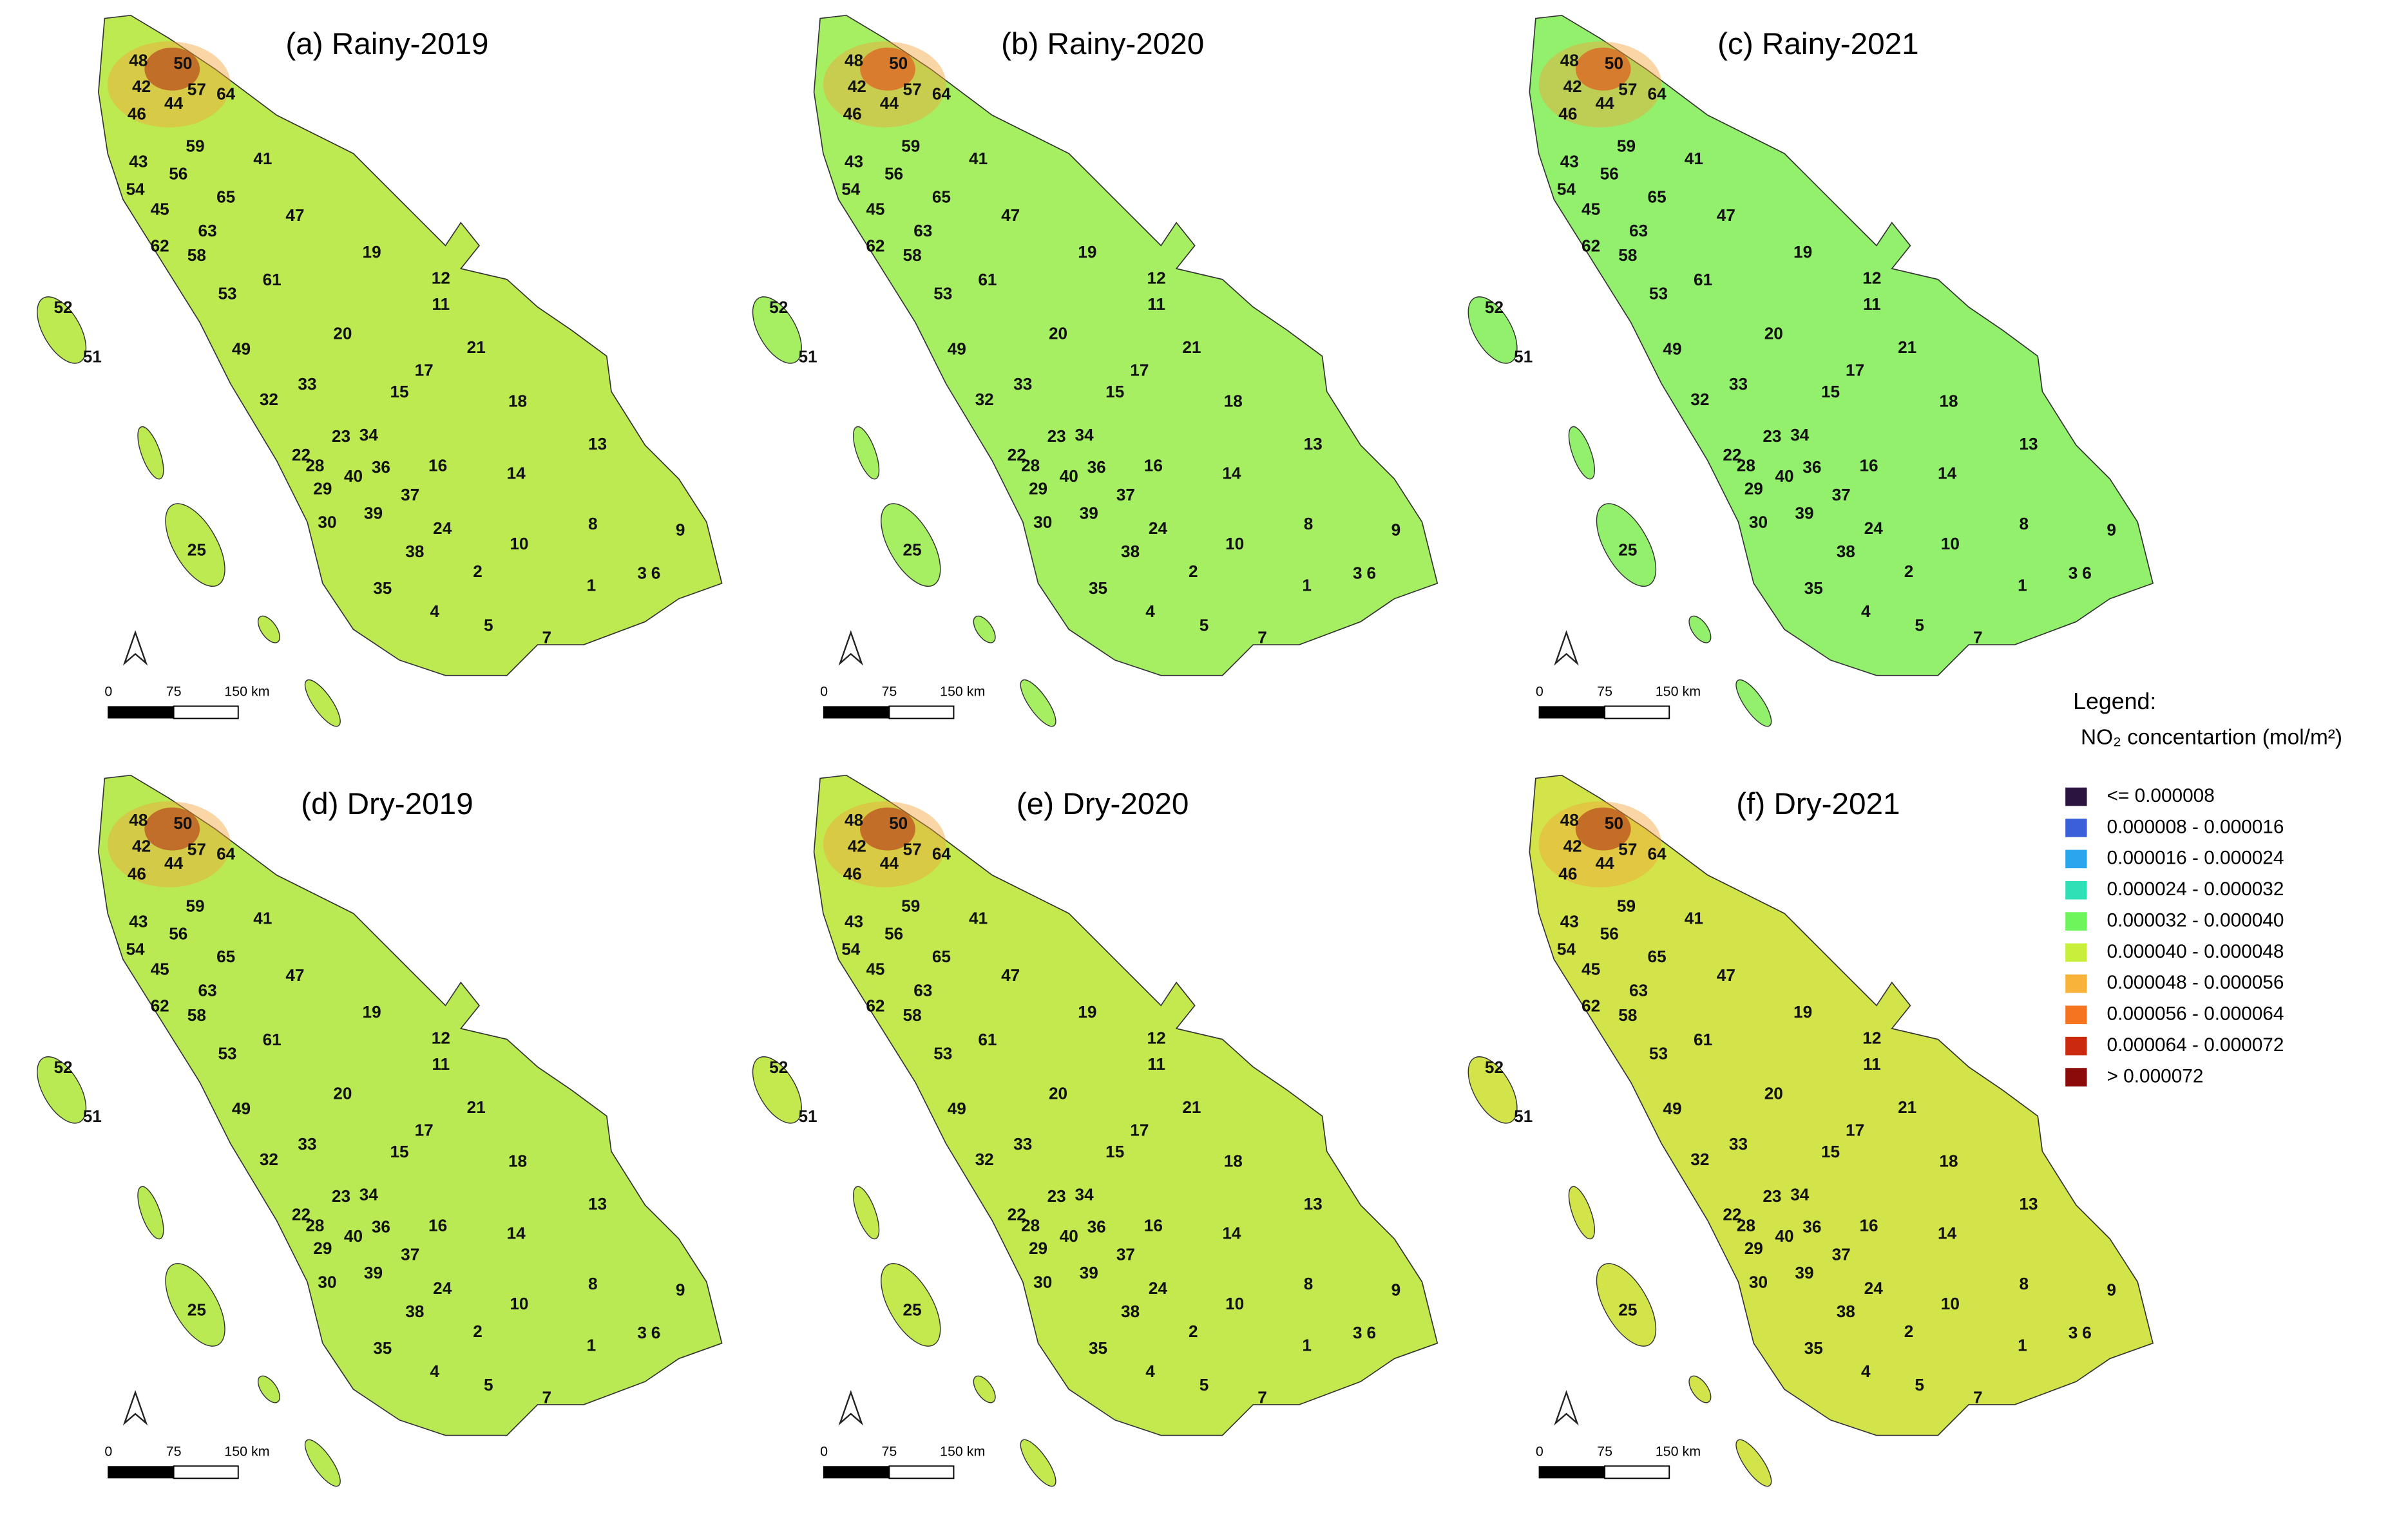 This screenshot has width=2408, height=1529. I want to click on region-label: 5, so click(1919, 624).